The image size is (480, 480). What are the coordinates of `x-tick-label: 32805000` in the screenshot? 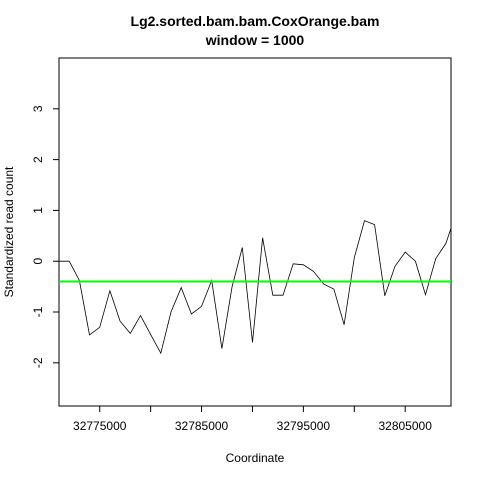 It's located at (405, 426).